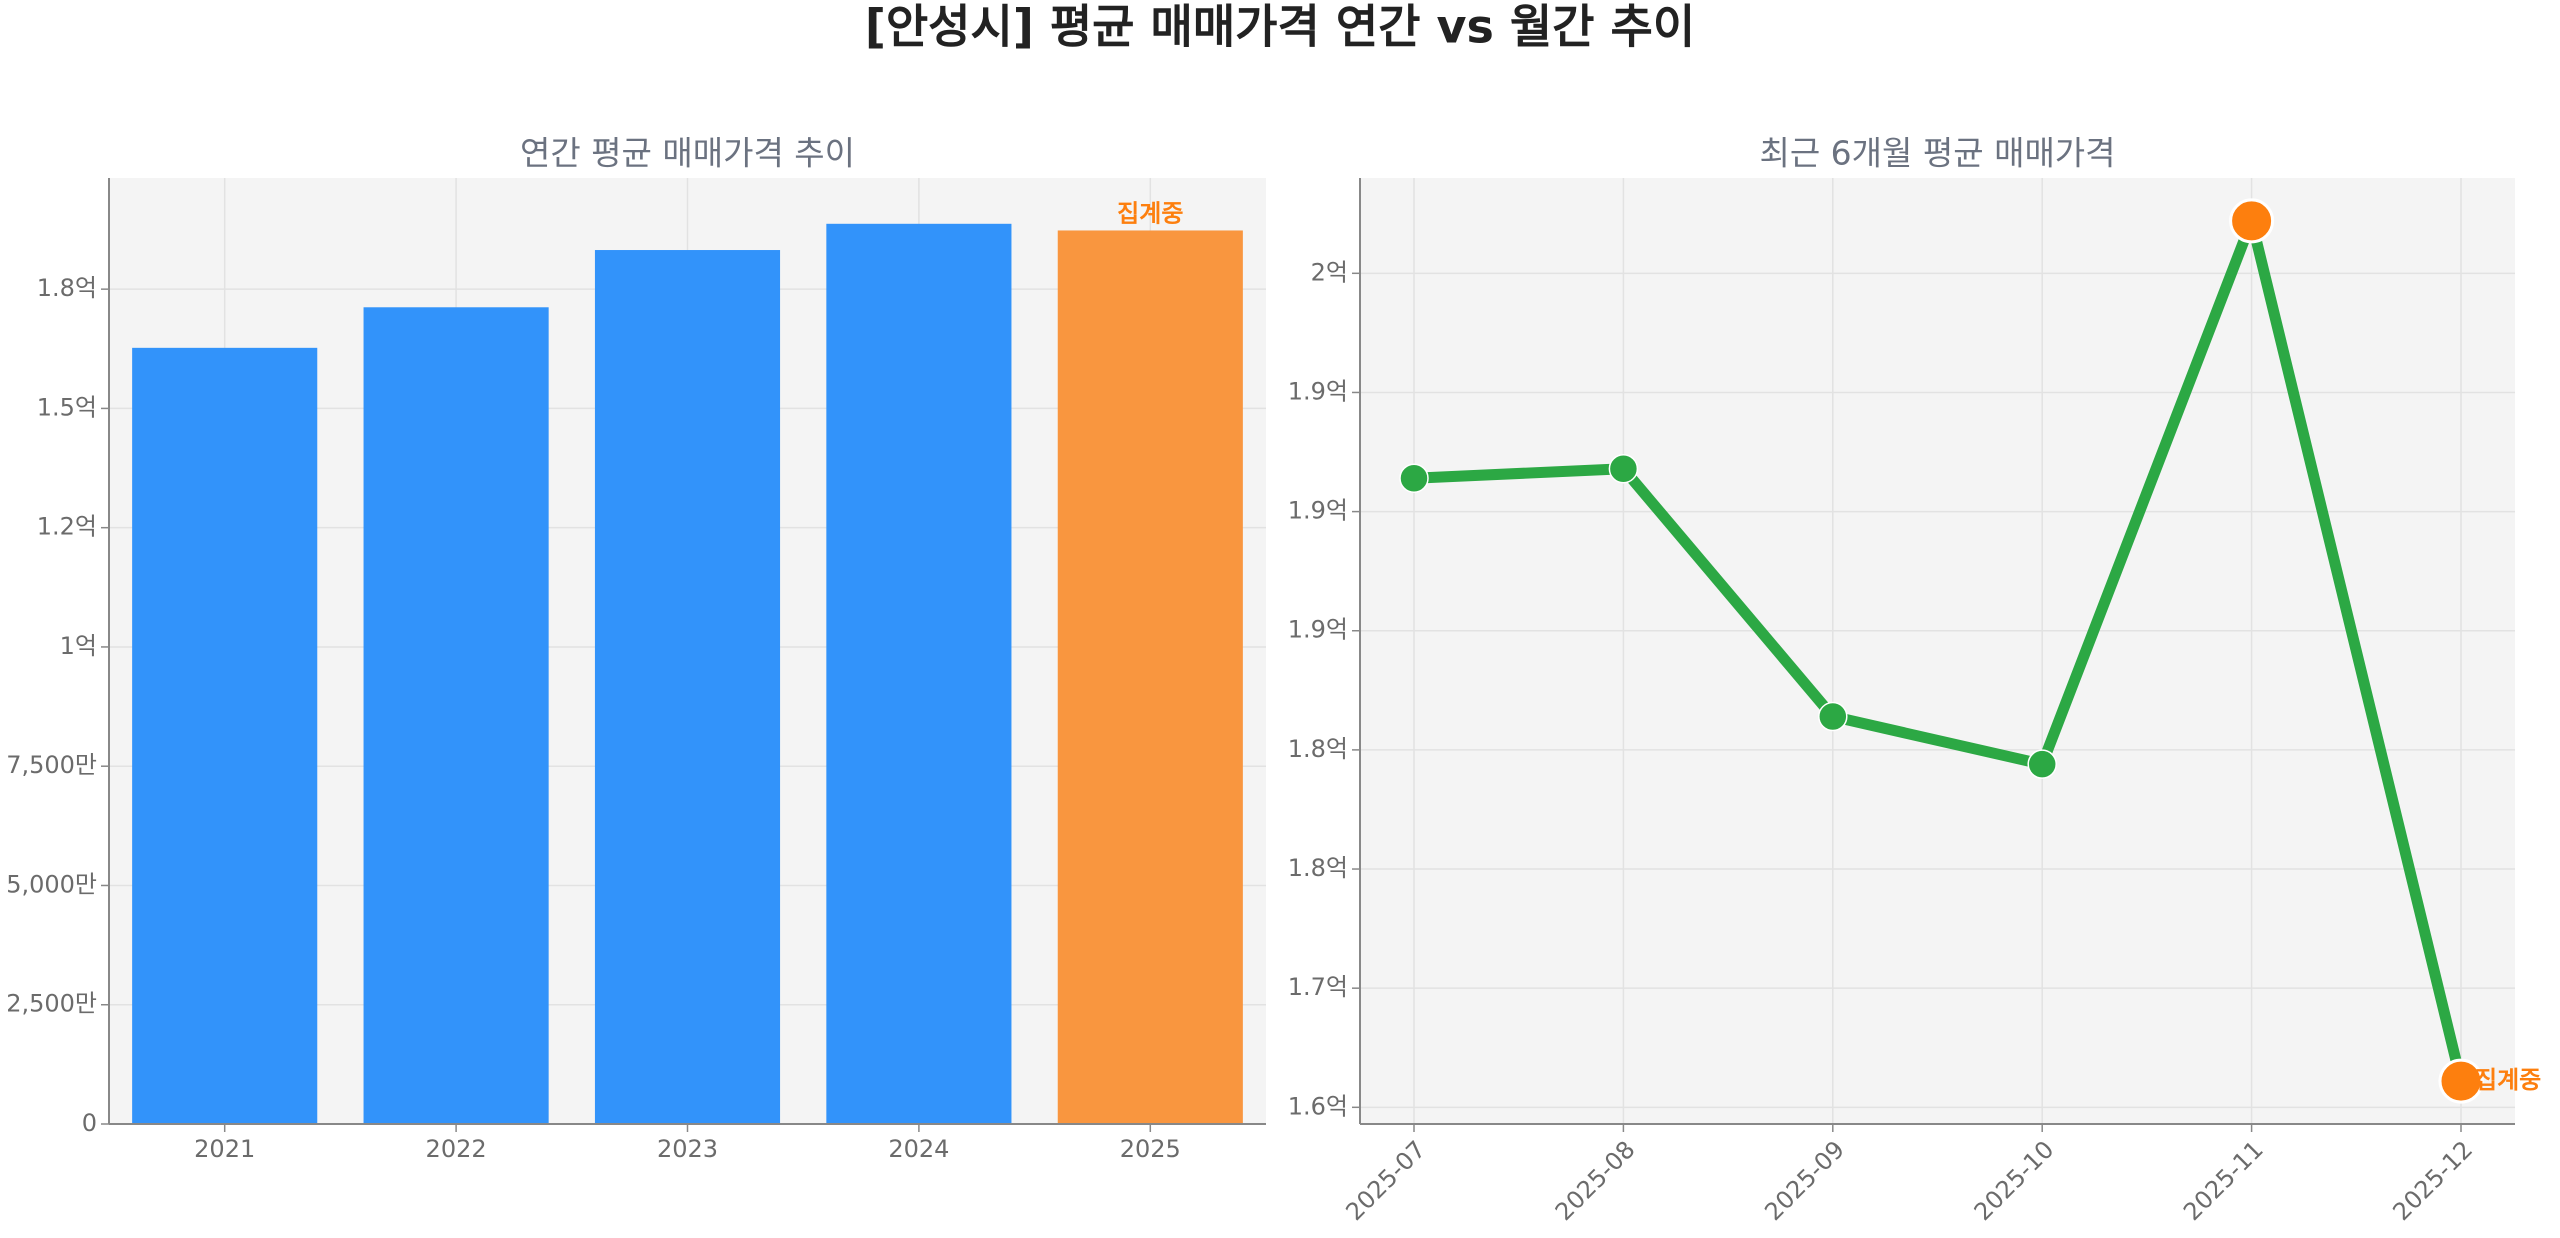 Image resolution: width=2560 pixels, height=1238 pixels. Describe the element at coordinates (2014, 1180) in the screenshot. I see `x-tick-label: 2025-10` at that location.